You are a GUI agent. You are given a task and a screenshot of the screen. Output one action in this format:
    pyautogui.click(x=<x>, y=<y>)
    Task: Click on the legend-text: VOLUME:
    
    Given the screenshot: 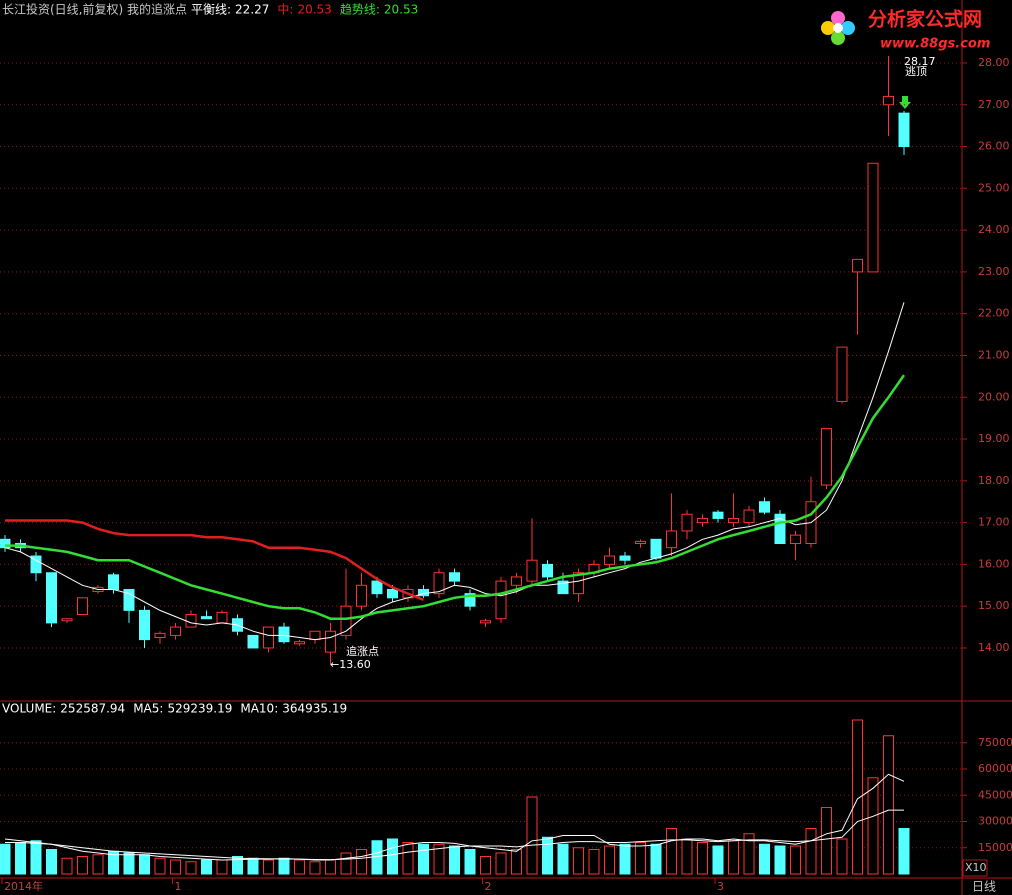 What is the action you would take?
    pyautogui.click(x=29, y=709)
    